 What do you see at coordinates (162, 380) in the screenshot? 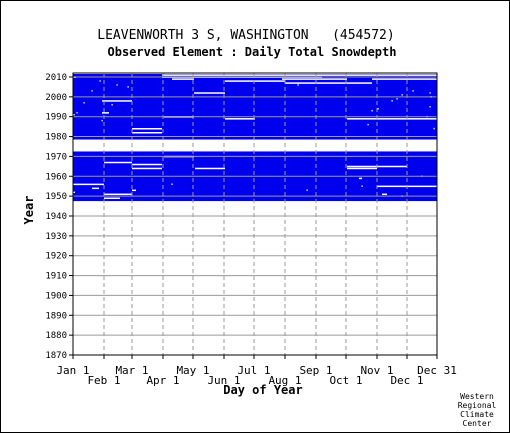
I see `x-tick-label-apr-1: Apr 1` at bounding box center [162, 380].